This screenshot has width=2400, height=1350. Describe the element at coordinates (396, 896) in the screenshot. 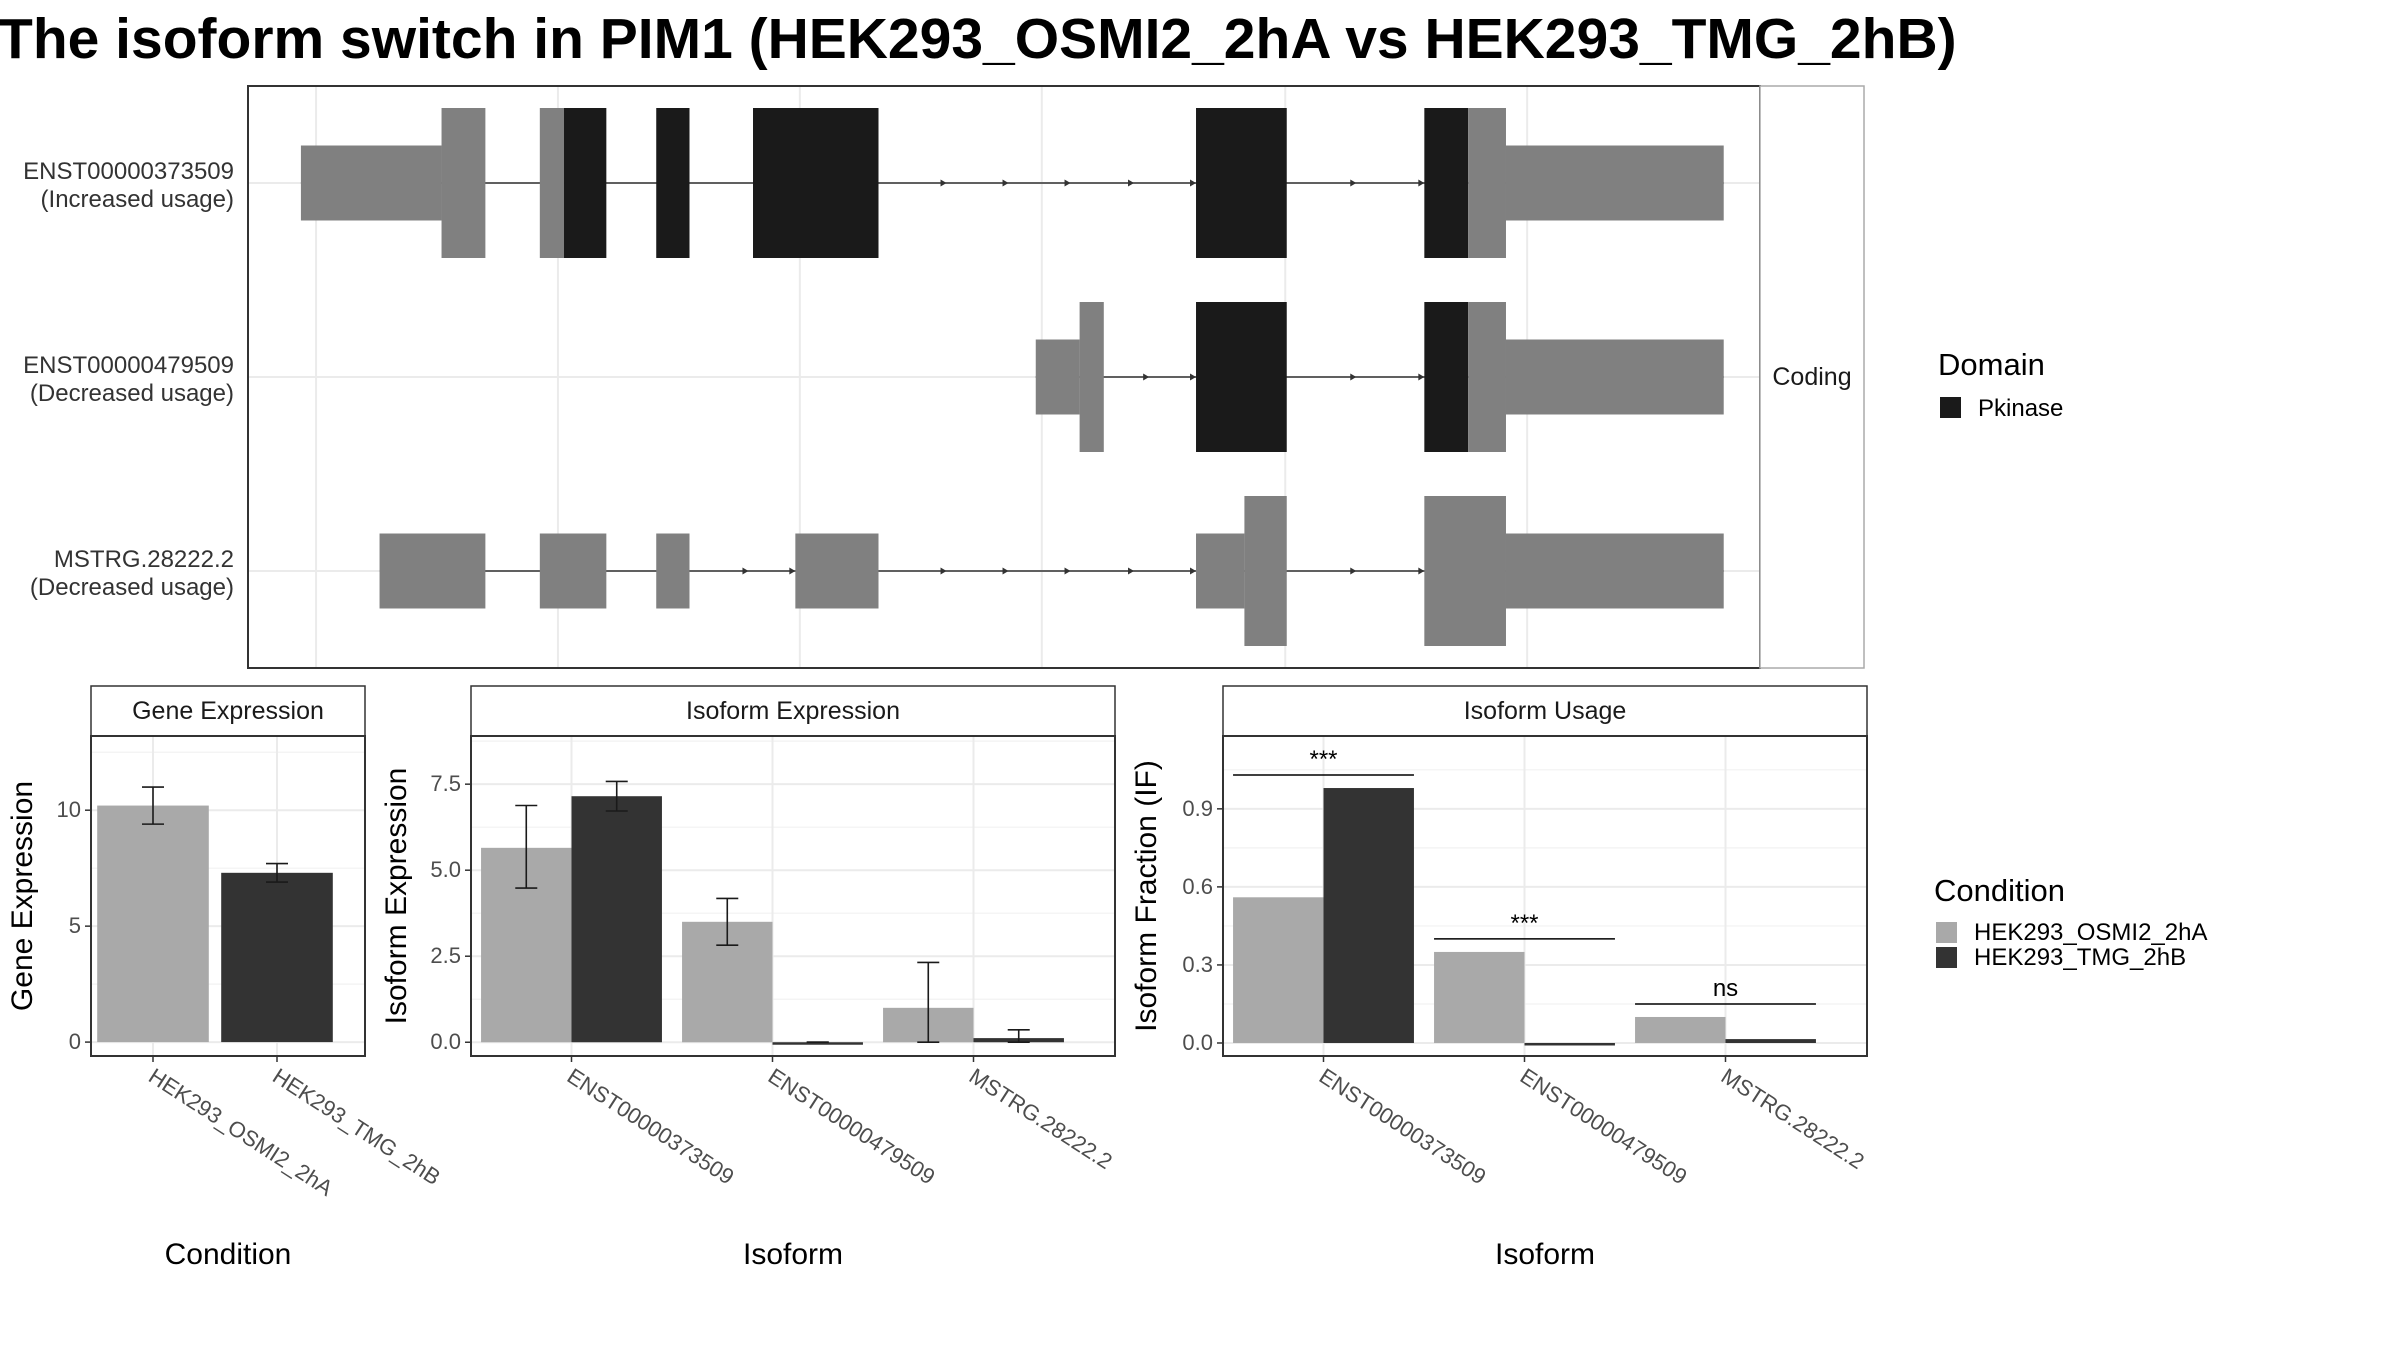

I see `y-axis-title: Isoform Expression` at that location.